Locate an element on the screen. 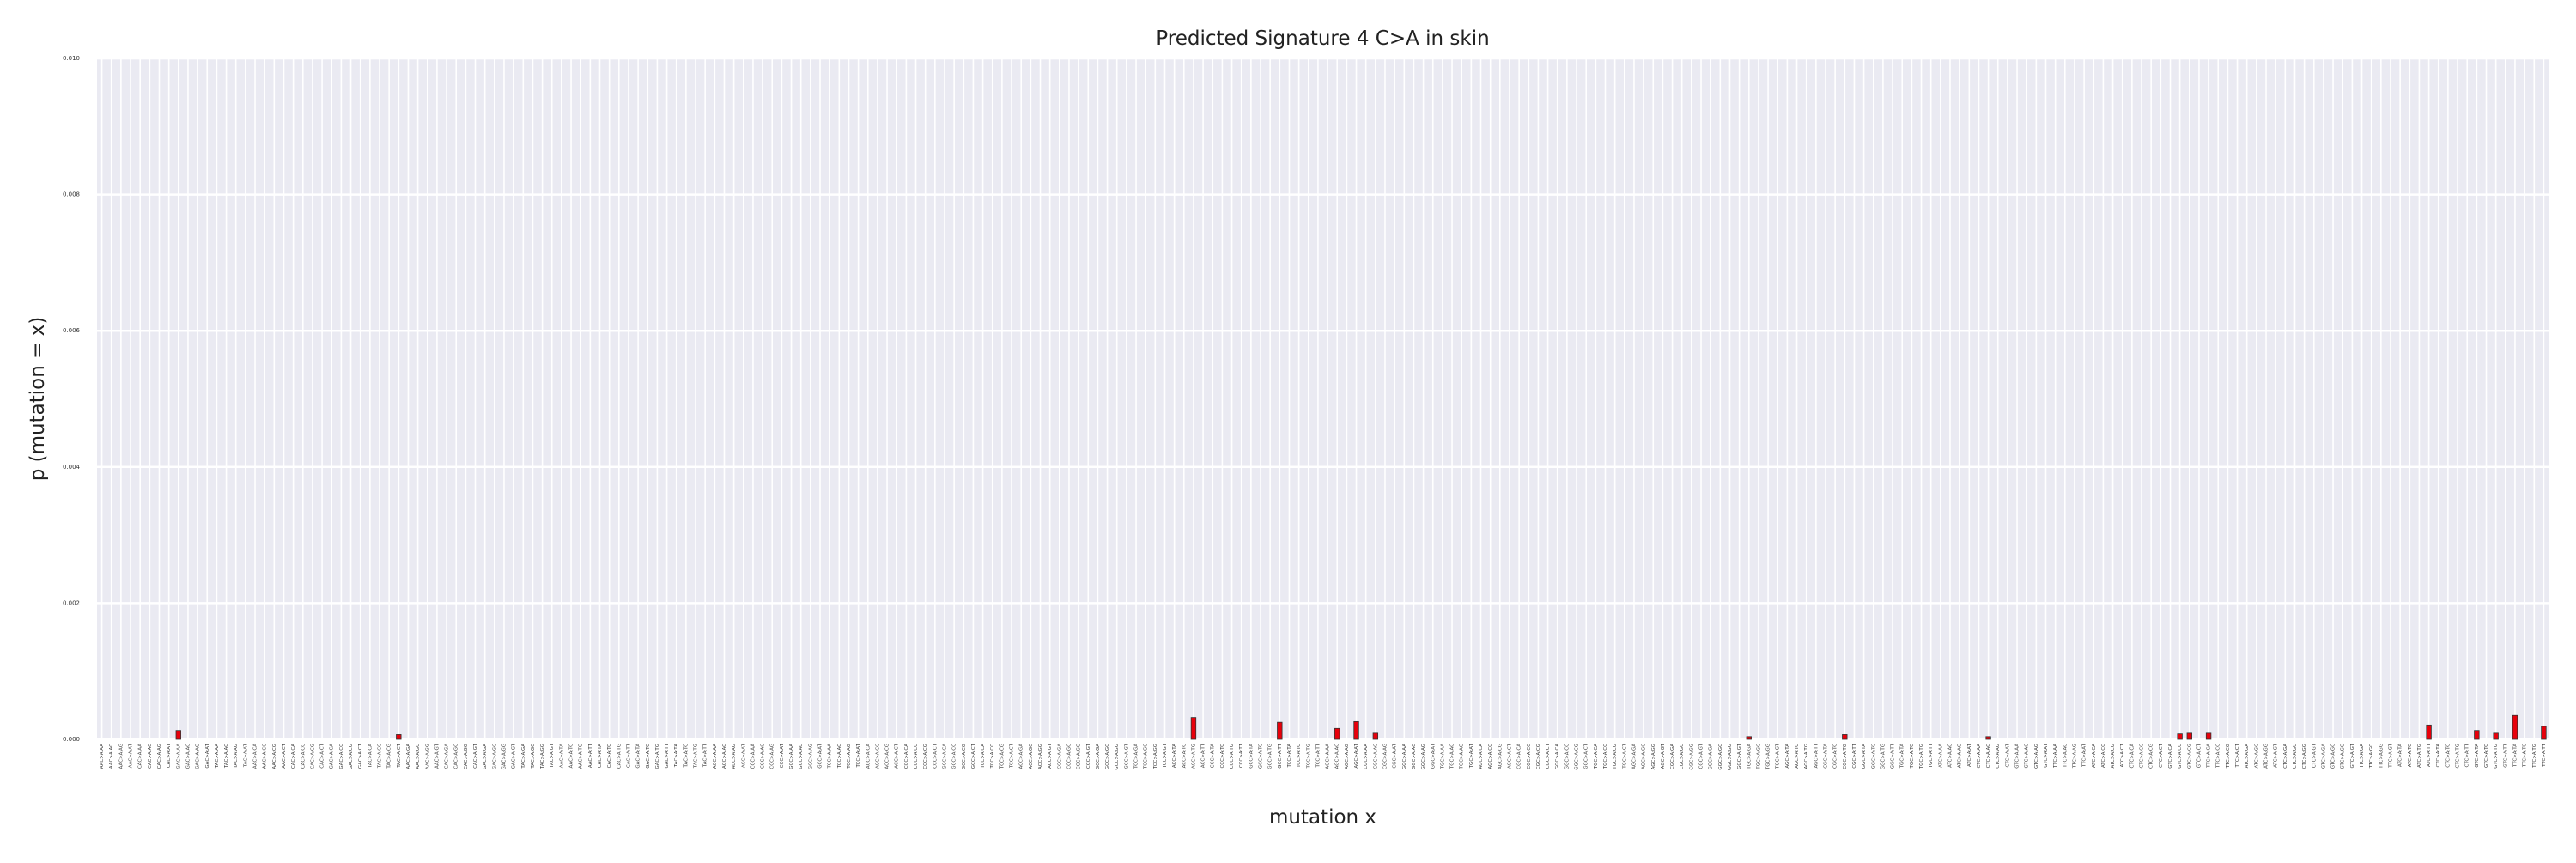 The width and height of the screenshot is (2576, 863). x-tick-label: GCC>A:GT is located at coordinates (1126, 756).